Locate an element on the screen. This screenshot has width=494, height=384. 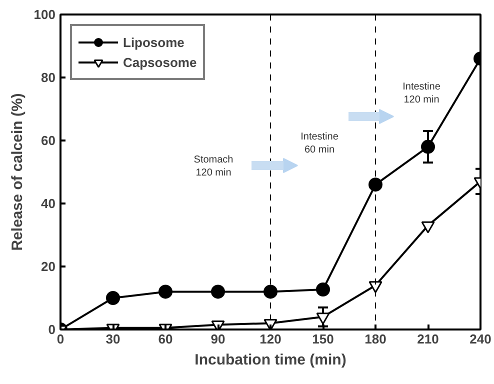
y-tick-label: 20 is located at coordinates (48, 266).